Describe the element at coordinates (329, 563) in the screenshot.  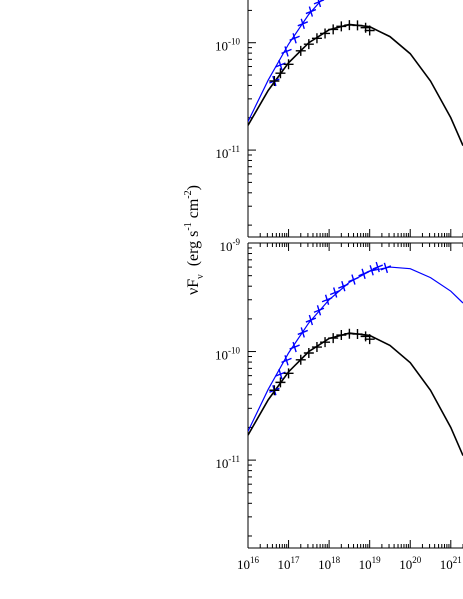
I see `x-tick-label: 1018` at that location.